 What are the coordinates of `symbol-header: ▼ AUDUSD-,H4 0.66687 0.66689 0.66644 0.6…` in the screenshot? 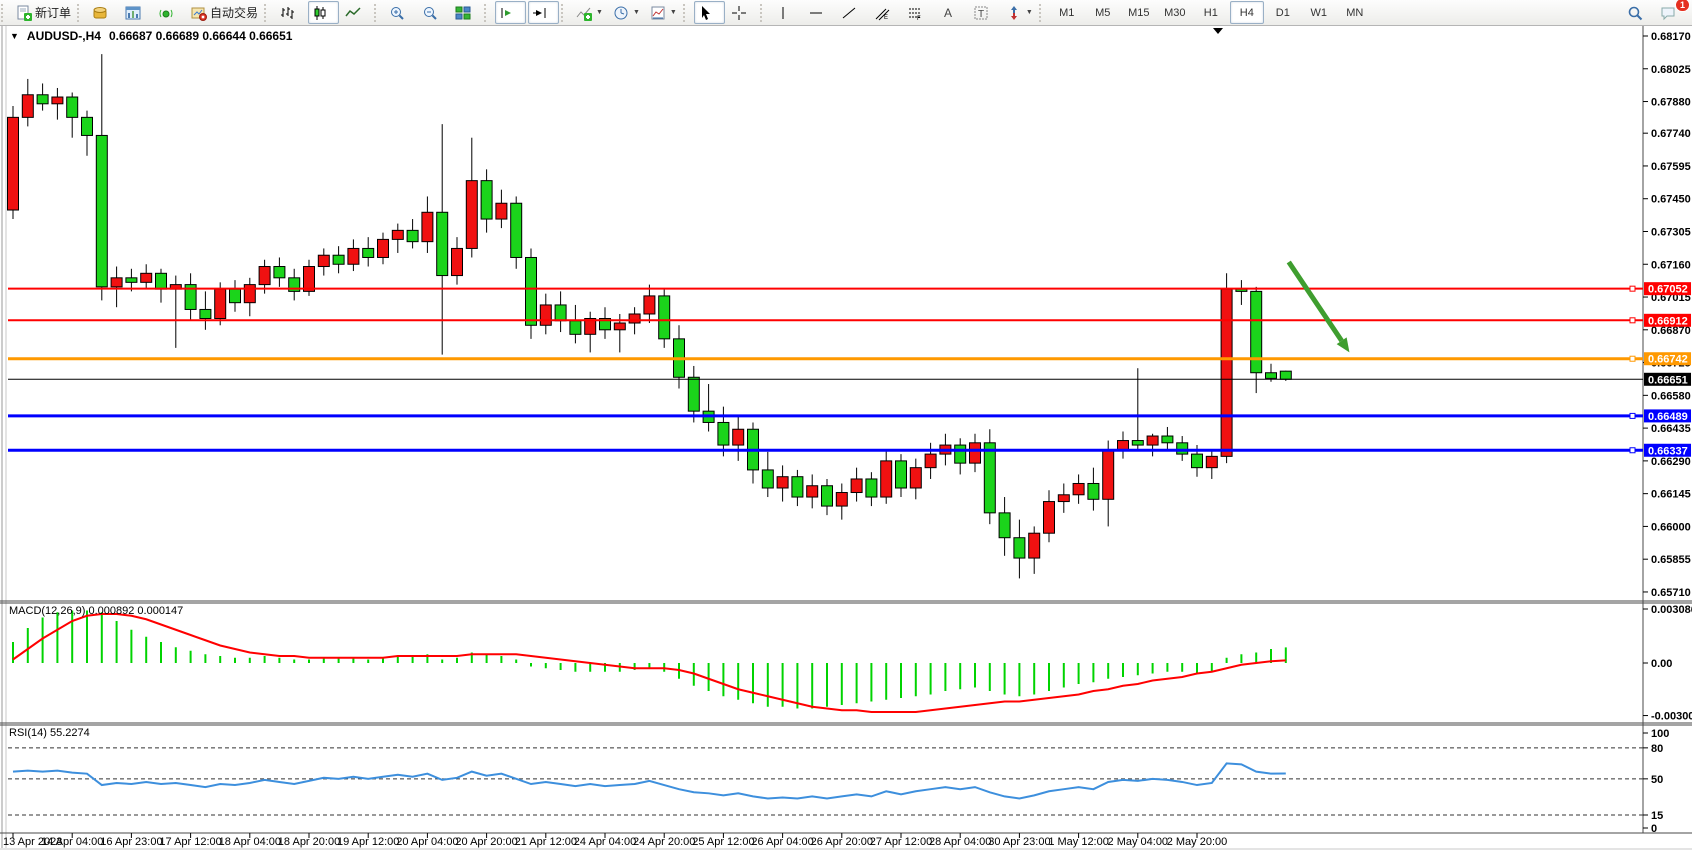 It's located at (151, 36).